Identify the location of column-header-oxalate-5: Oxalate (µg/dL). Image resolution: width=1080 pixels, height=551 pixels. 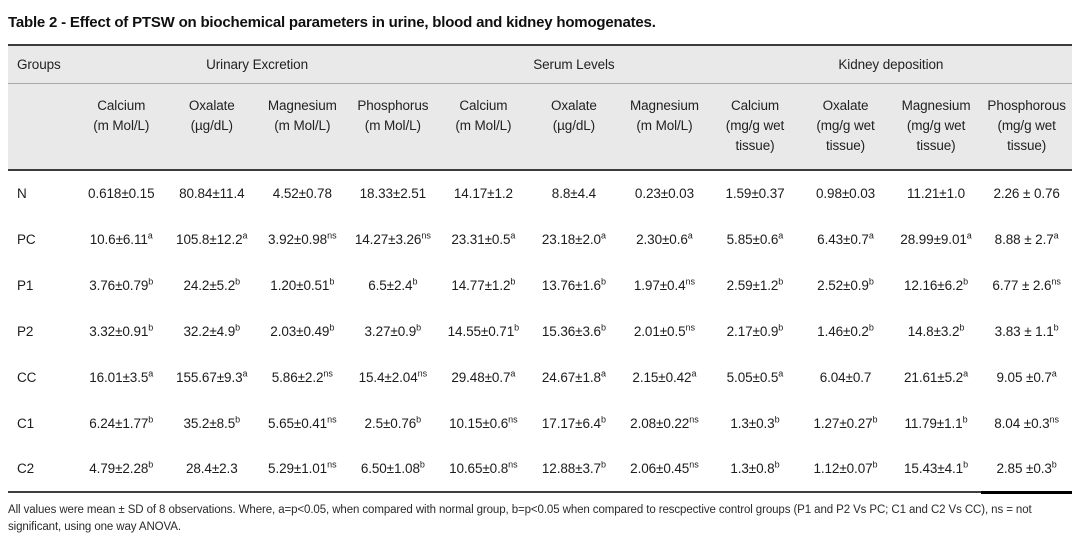
(574, 127).